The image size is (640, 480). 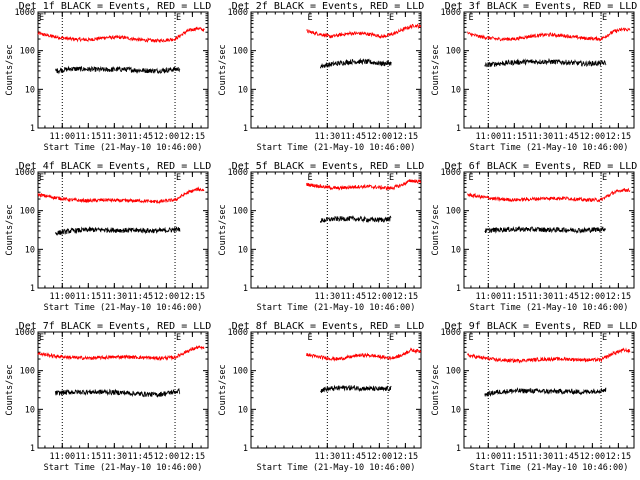 What do you see at coordinates (115, 166) in the screenshot?
I see `panel-title: Det 4f BLACK = Events, RED = LLD` at bounding box center [115, 166].